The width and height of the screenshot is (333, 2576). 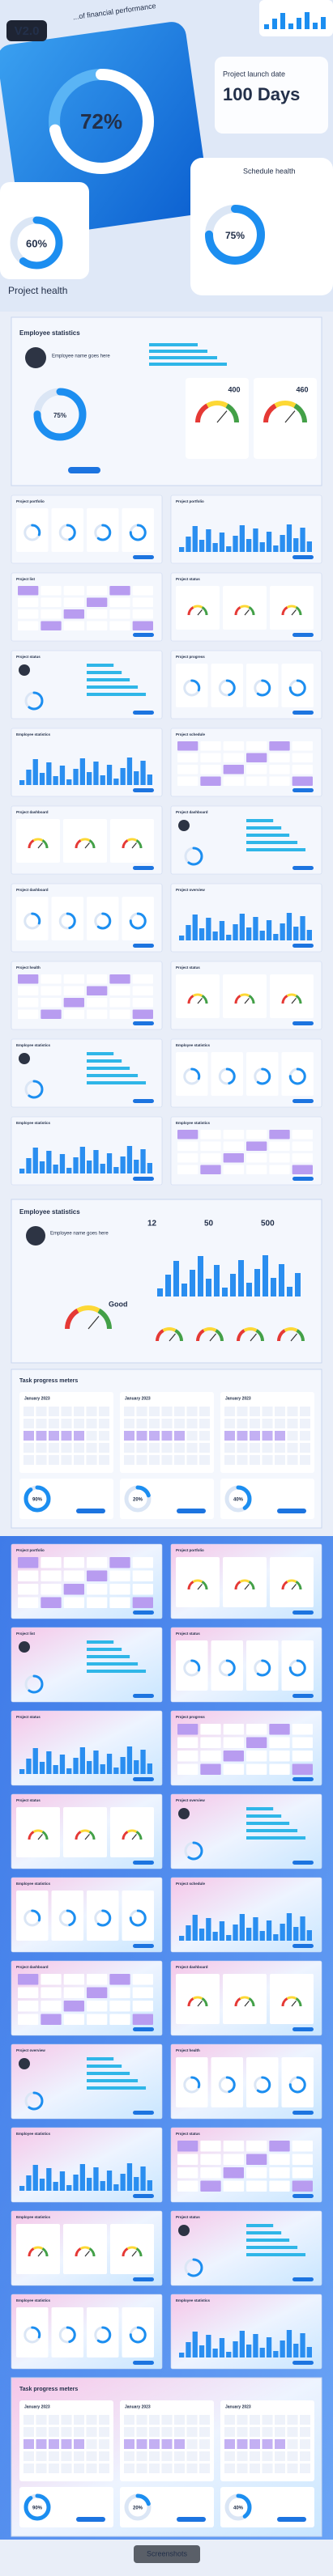 I want to click on gauge-value: 40%, so click(x=239, y=2508).